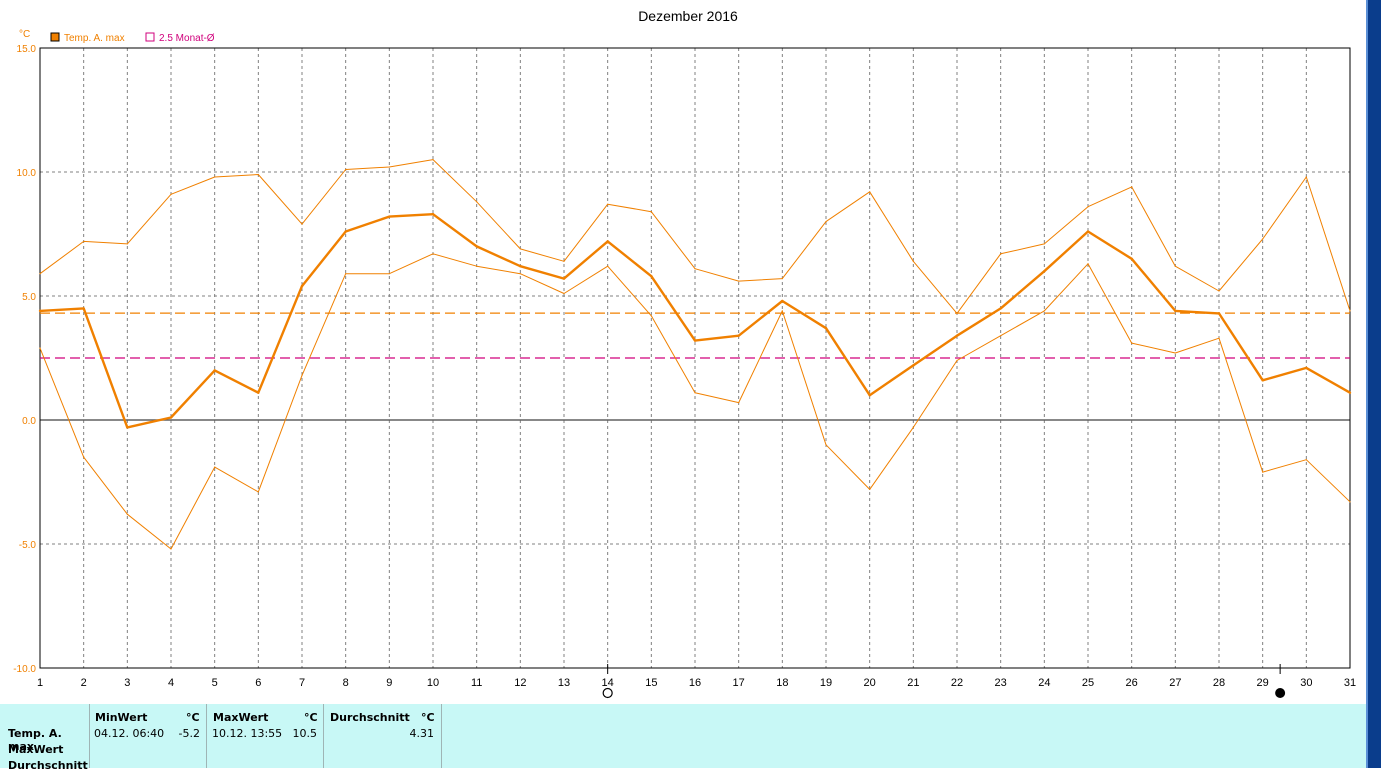 The height and width of the screenshot is (772, 1381). What do you see at coordinates (782, 683) in the screenshot?
I see `x-tick-label: 18` at bounding box center [782, 683].